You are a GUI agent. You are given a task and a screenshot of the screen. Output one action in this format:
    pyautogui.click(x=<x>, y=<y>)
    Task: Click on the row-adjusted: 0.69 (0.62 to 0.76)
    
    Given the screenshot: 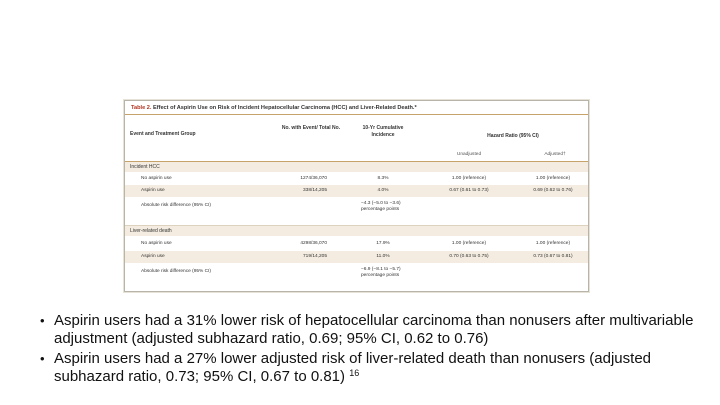 What is the action you would take?
    pyautogui.click(x=553, y=190)
    